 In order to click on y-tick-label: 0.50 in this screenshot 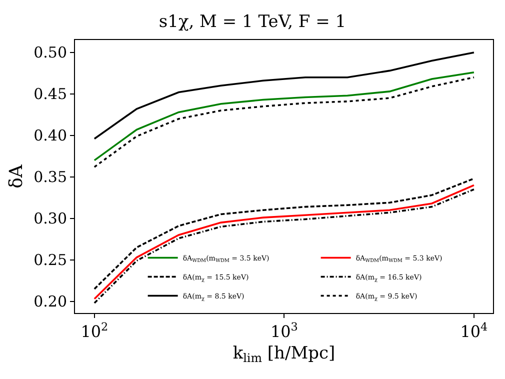, I will do `click(50, 53)`.